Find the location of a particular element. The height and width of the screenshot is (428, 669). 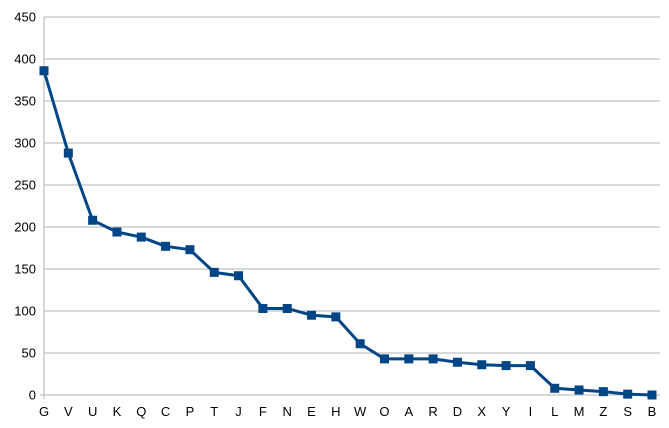

x-tick-label: U is located at coordinates (92, 411).